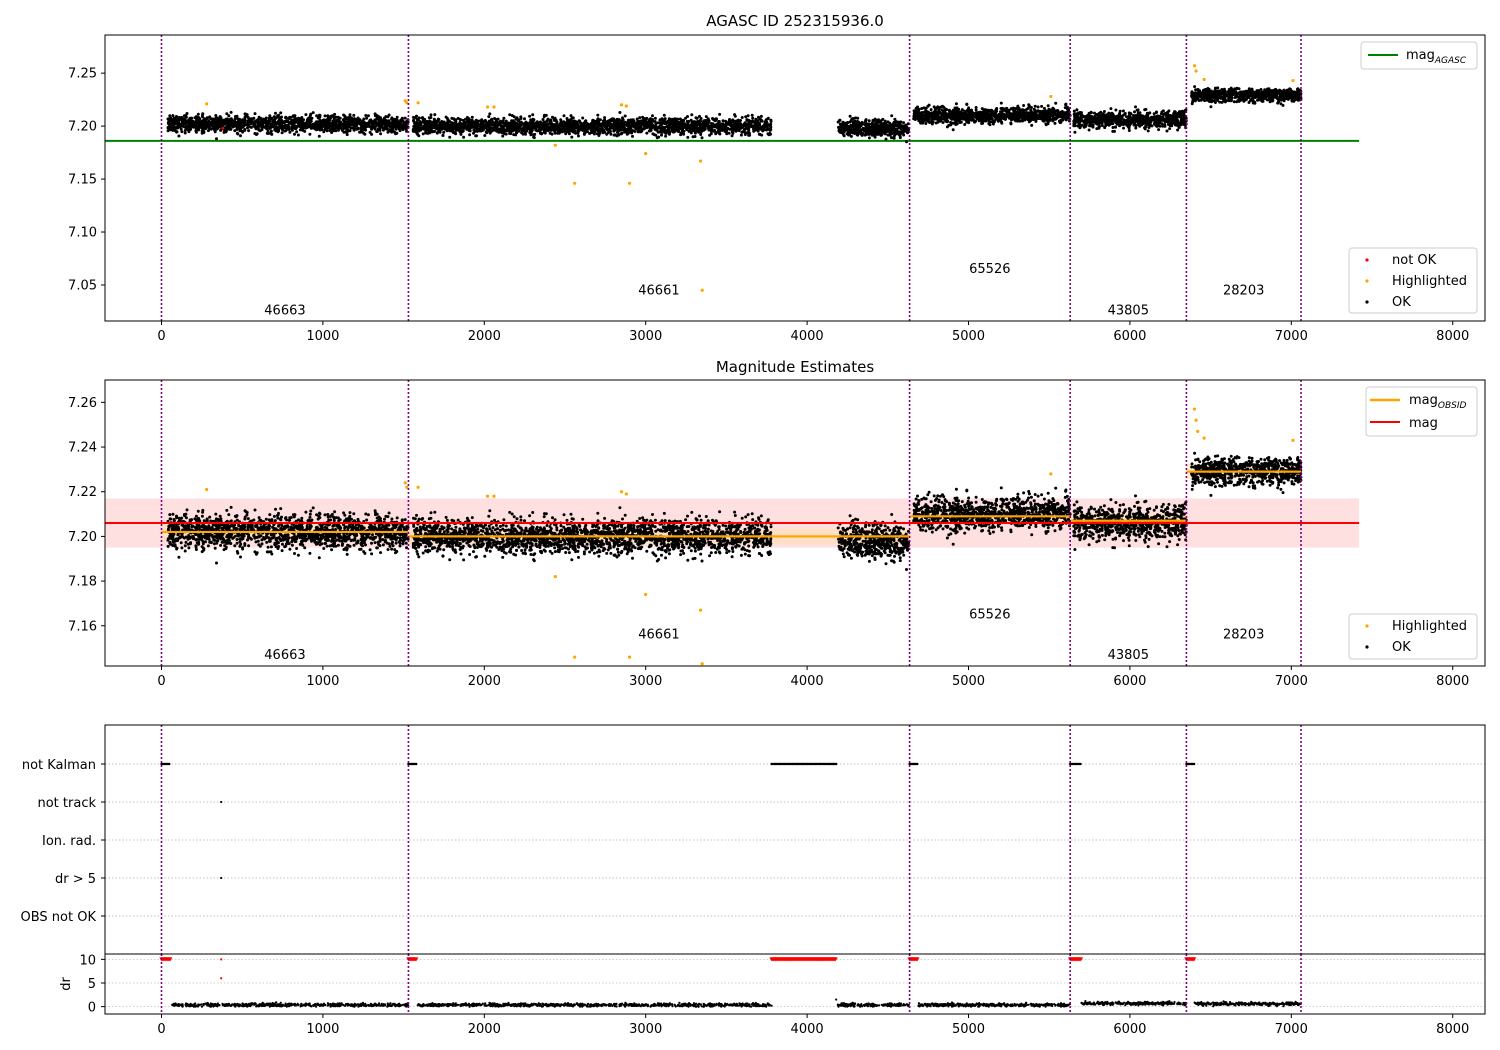 The image size is (1500, 1050). What do you see at coordinates (82, 285) in the screenshot?
I see `p1-y-tick-label: 7.05` at bounding box center [82, 285].